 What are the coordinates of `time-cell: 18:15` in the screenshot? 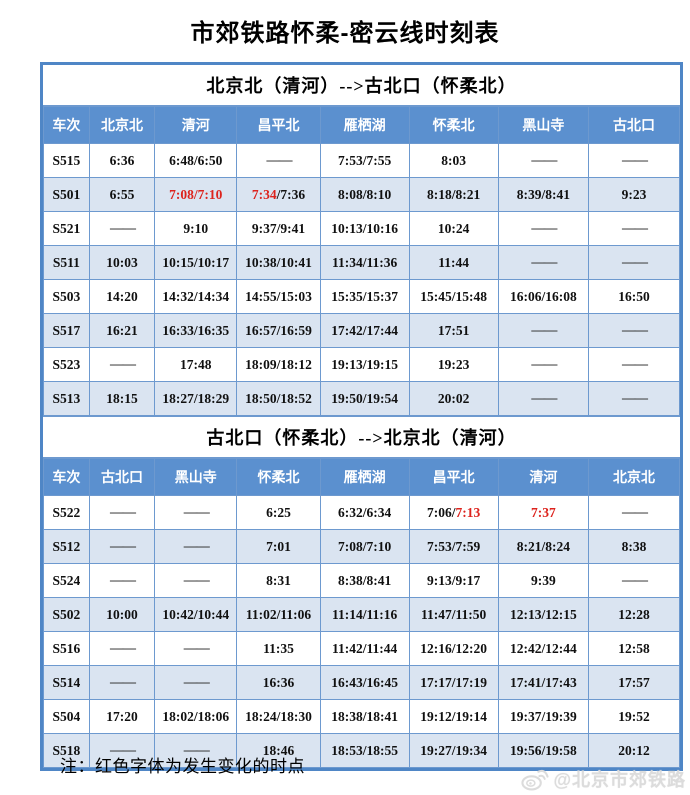 It's located at (122, 398).